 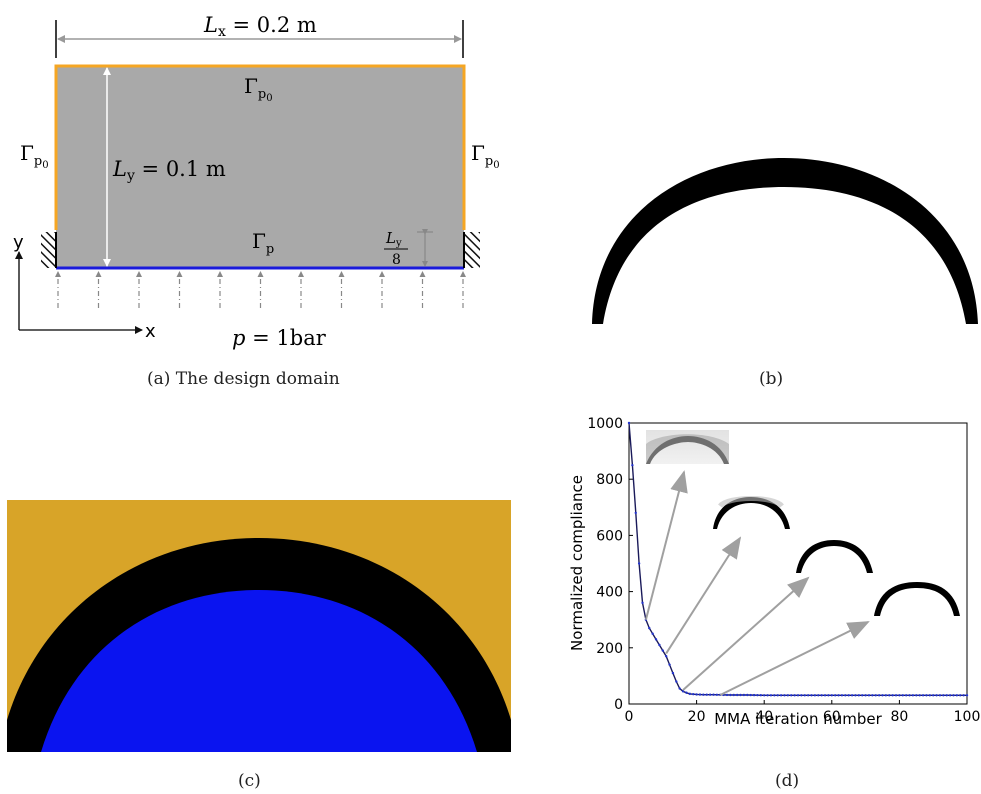 What do you see at coordinates (18, 242) in the screenshot?
I see `y-axis-label: y` at bounding box center [18, 242].